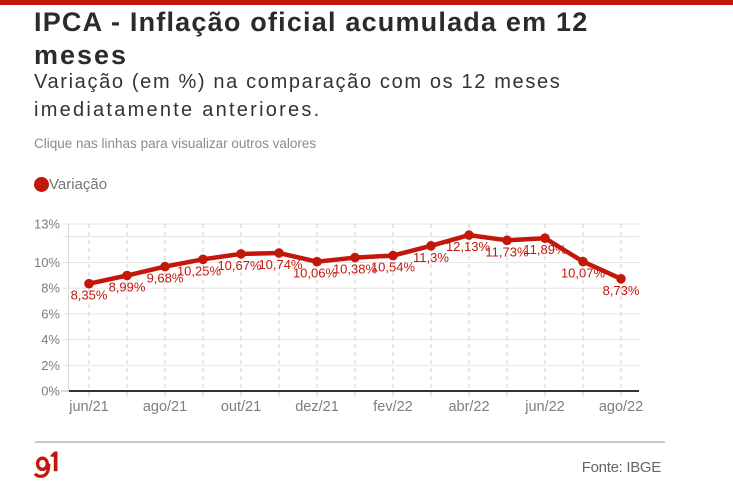 The image size is (733, 504). Describe the element at coordinates (47, 262) in the screenshot. I see `svg-text: 10%` at that location.